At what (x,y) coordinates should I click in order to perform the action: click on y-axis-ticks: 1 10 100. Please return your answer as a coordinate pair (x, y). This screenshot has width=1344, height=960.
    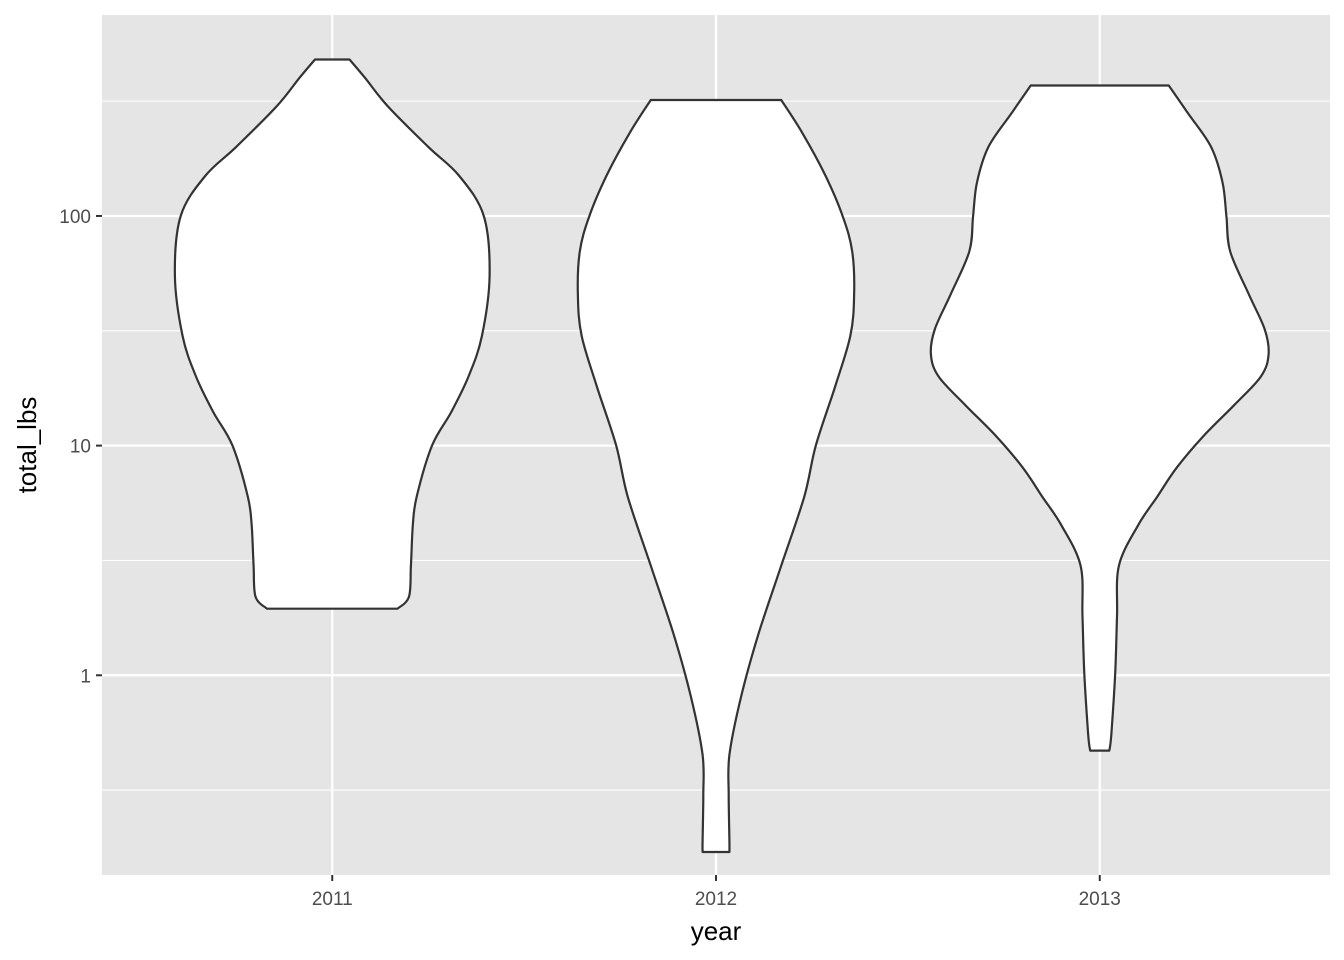
    Looking at the image, I should click on (80, 447).